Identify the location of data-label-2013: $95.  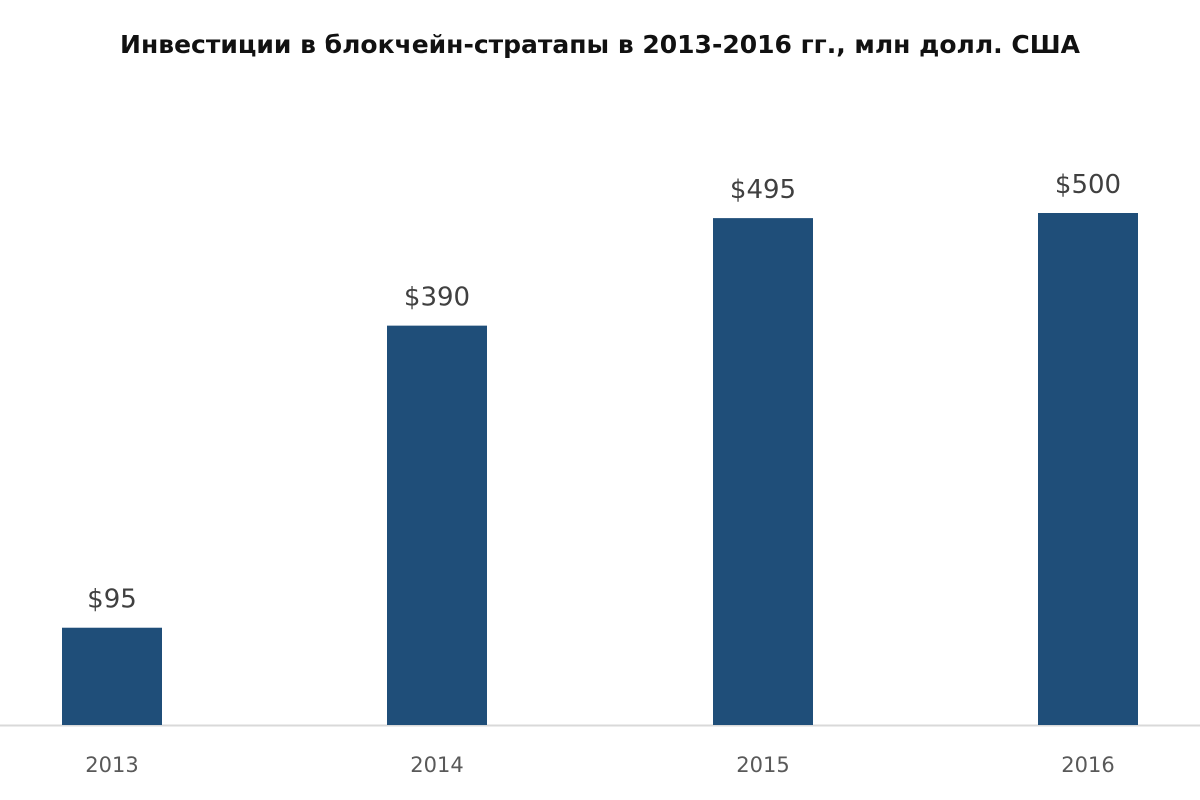
(112, 600).